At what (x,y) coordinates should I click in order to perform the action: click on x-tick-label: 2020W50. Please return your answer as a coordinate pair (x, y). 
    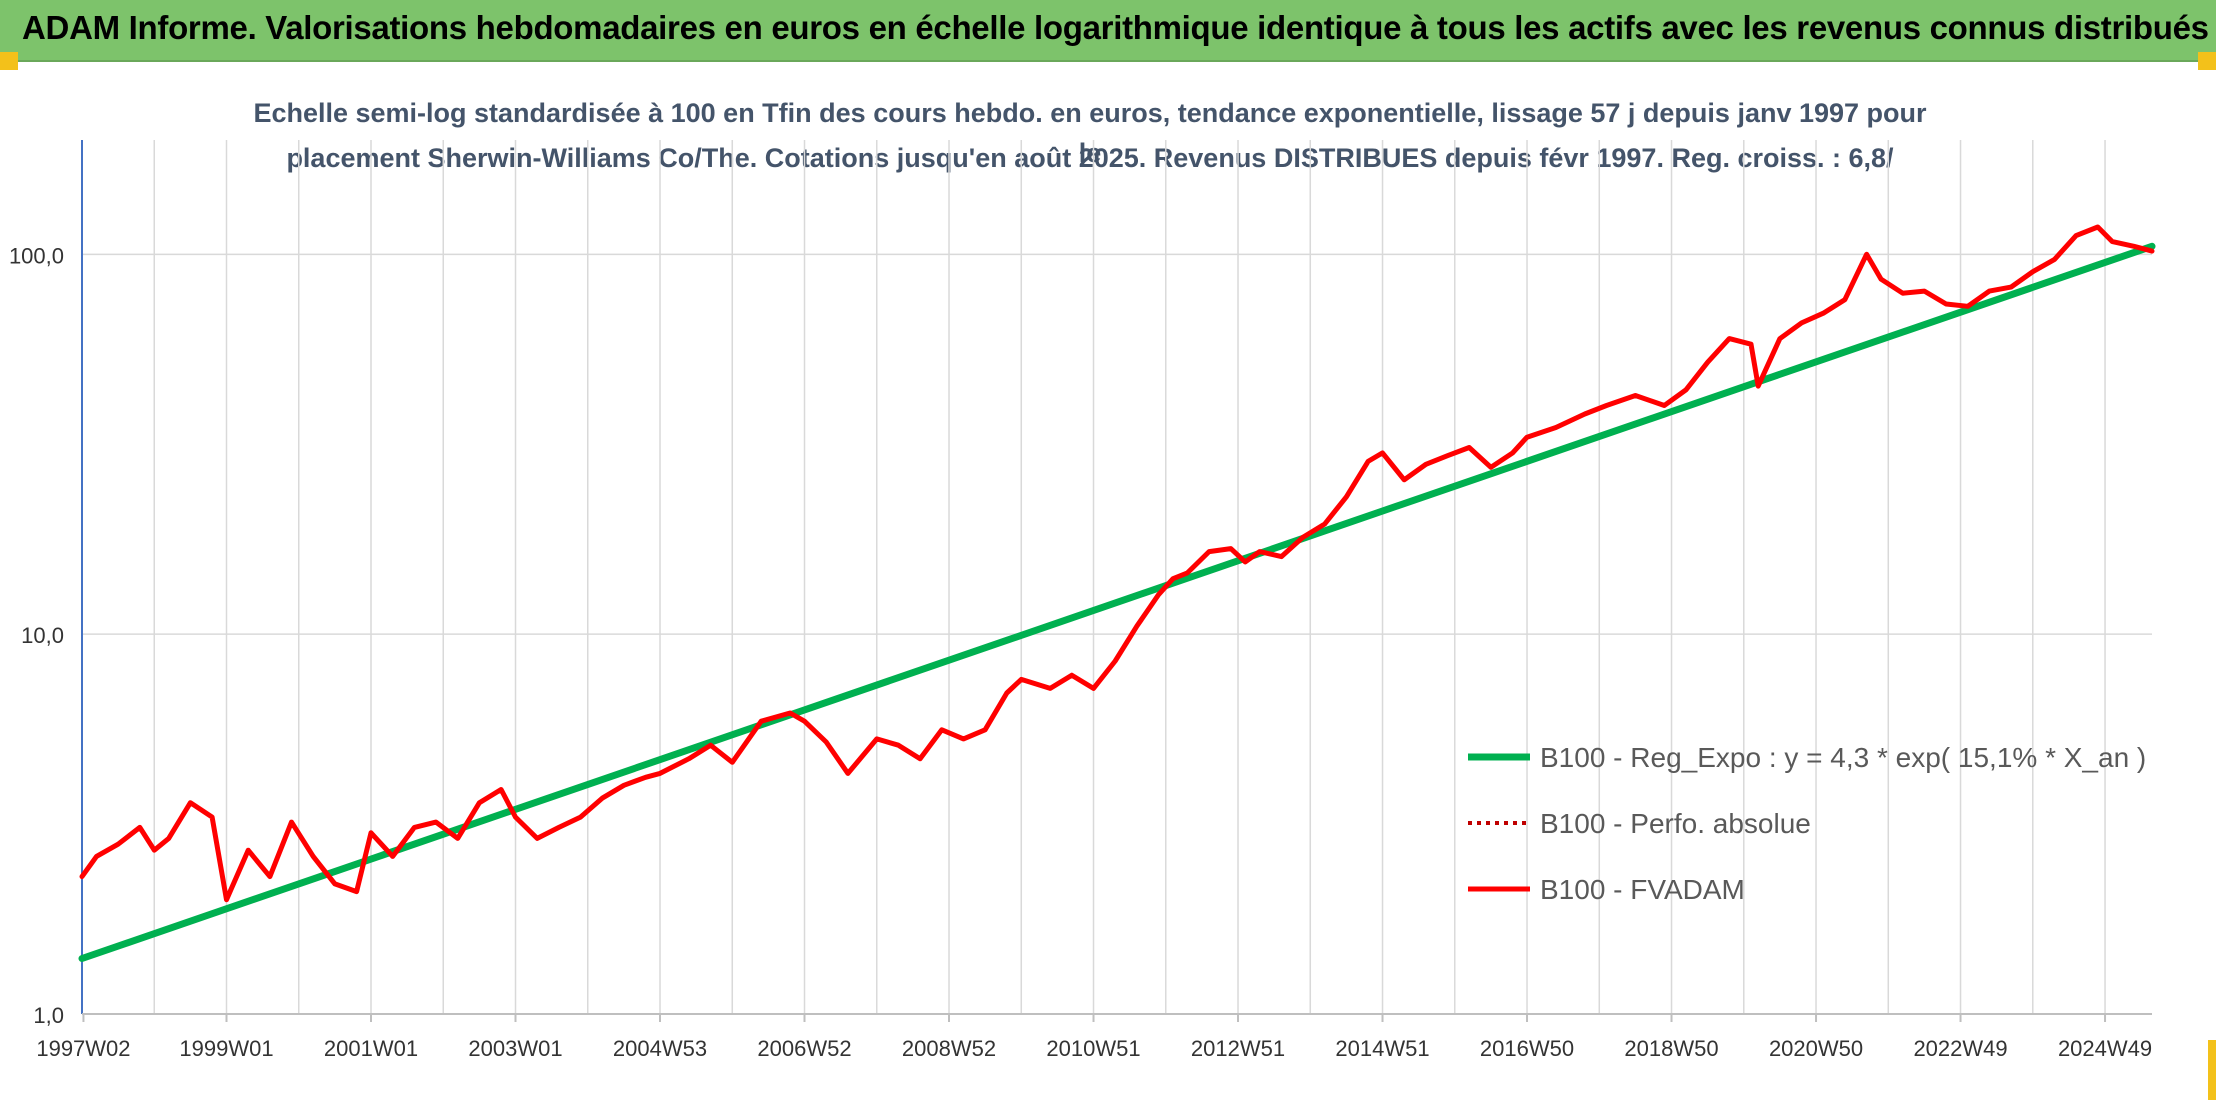
    Looking at the image, I should click on (1816, 1048).